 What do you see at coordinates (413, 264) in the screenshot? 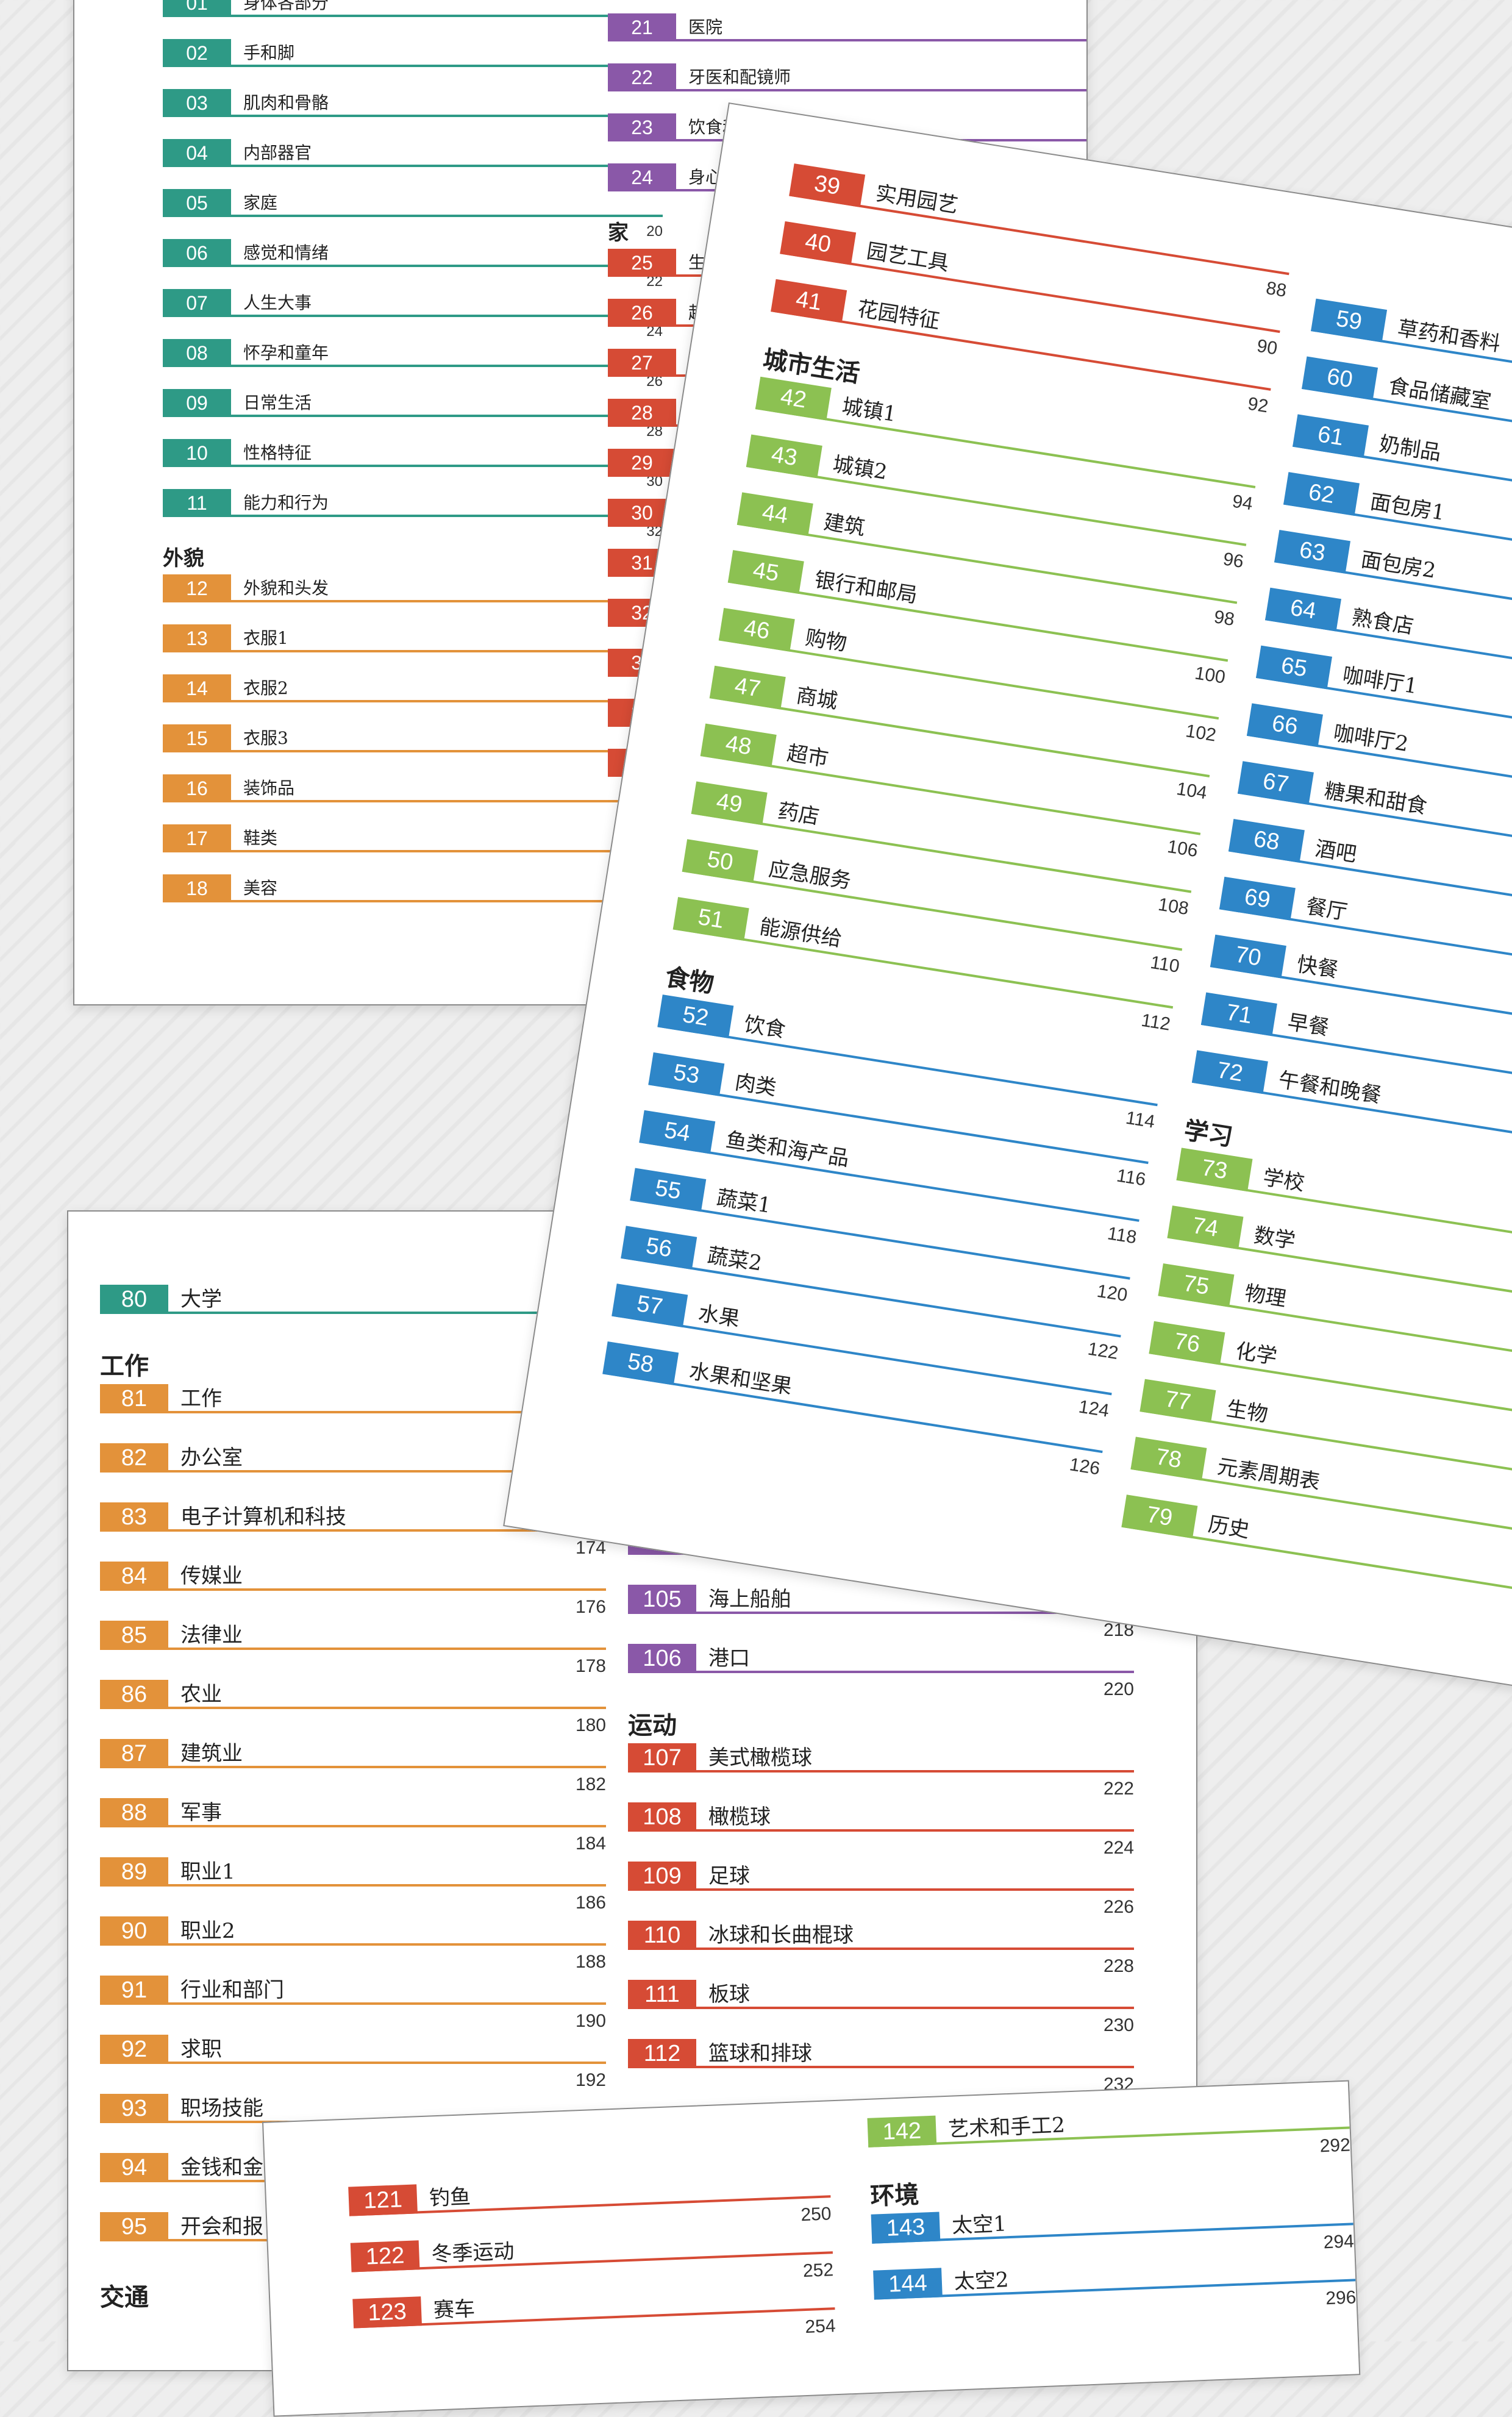
I see `toc-entry: 06 感觉和情绪 22` at bounding box center [413, 264].